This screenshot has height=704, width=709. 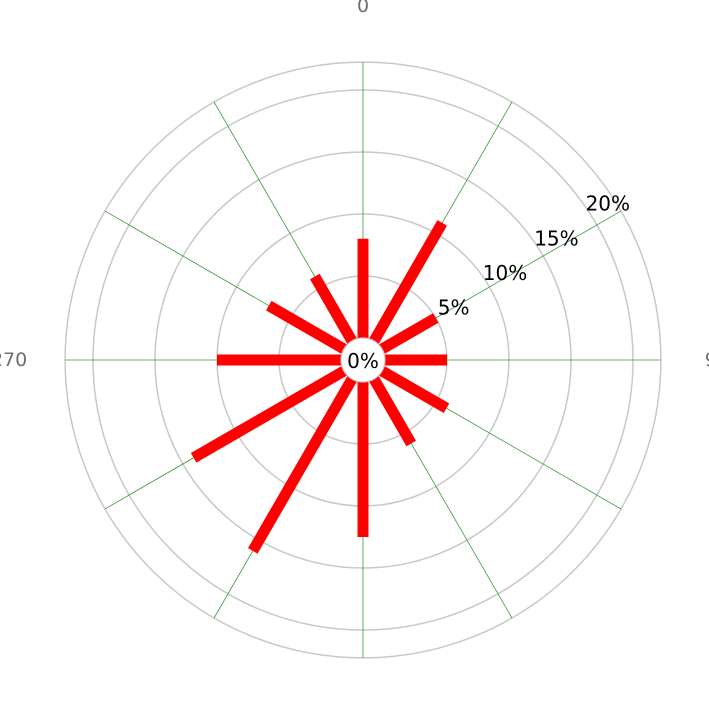 I want to click on center: 0%, so click(x=363, y=360).